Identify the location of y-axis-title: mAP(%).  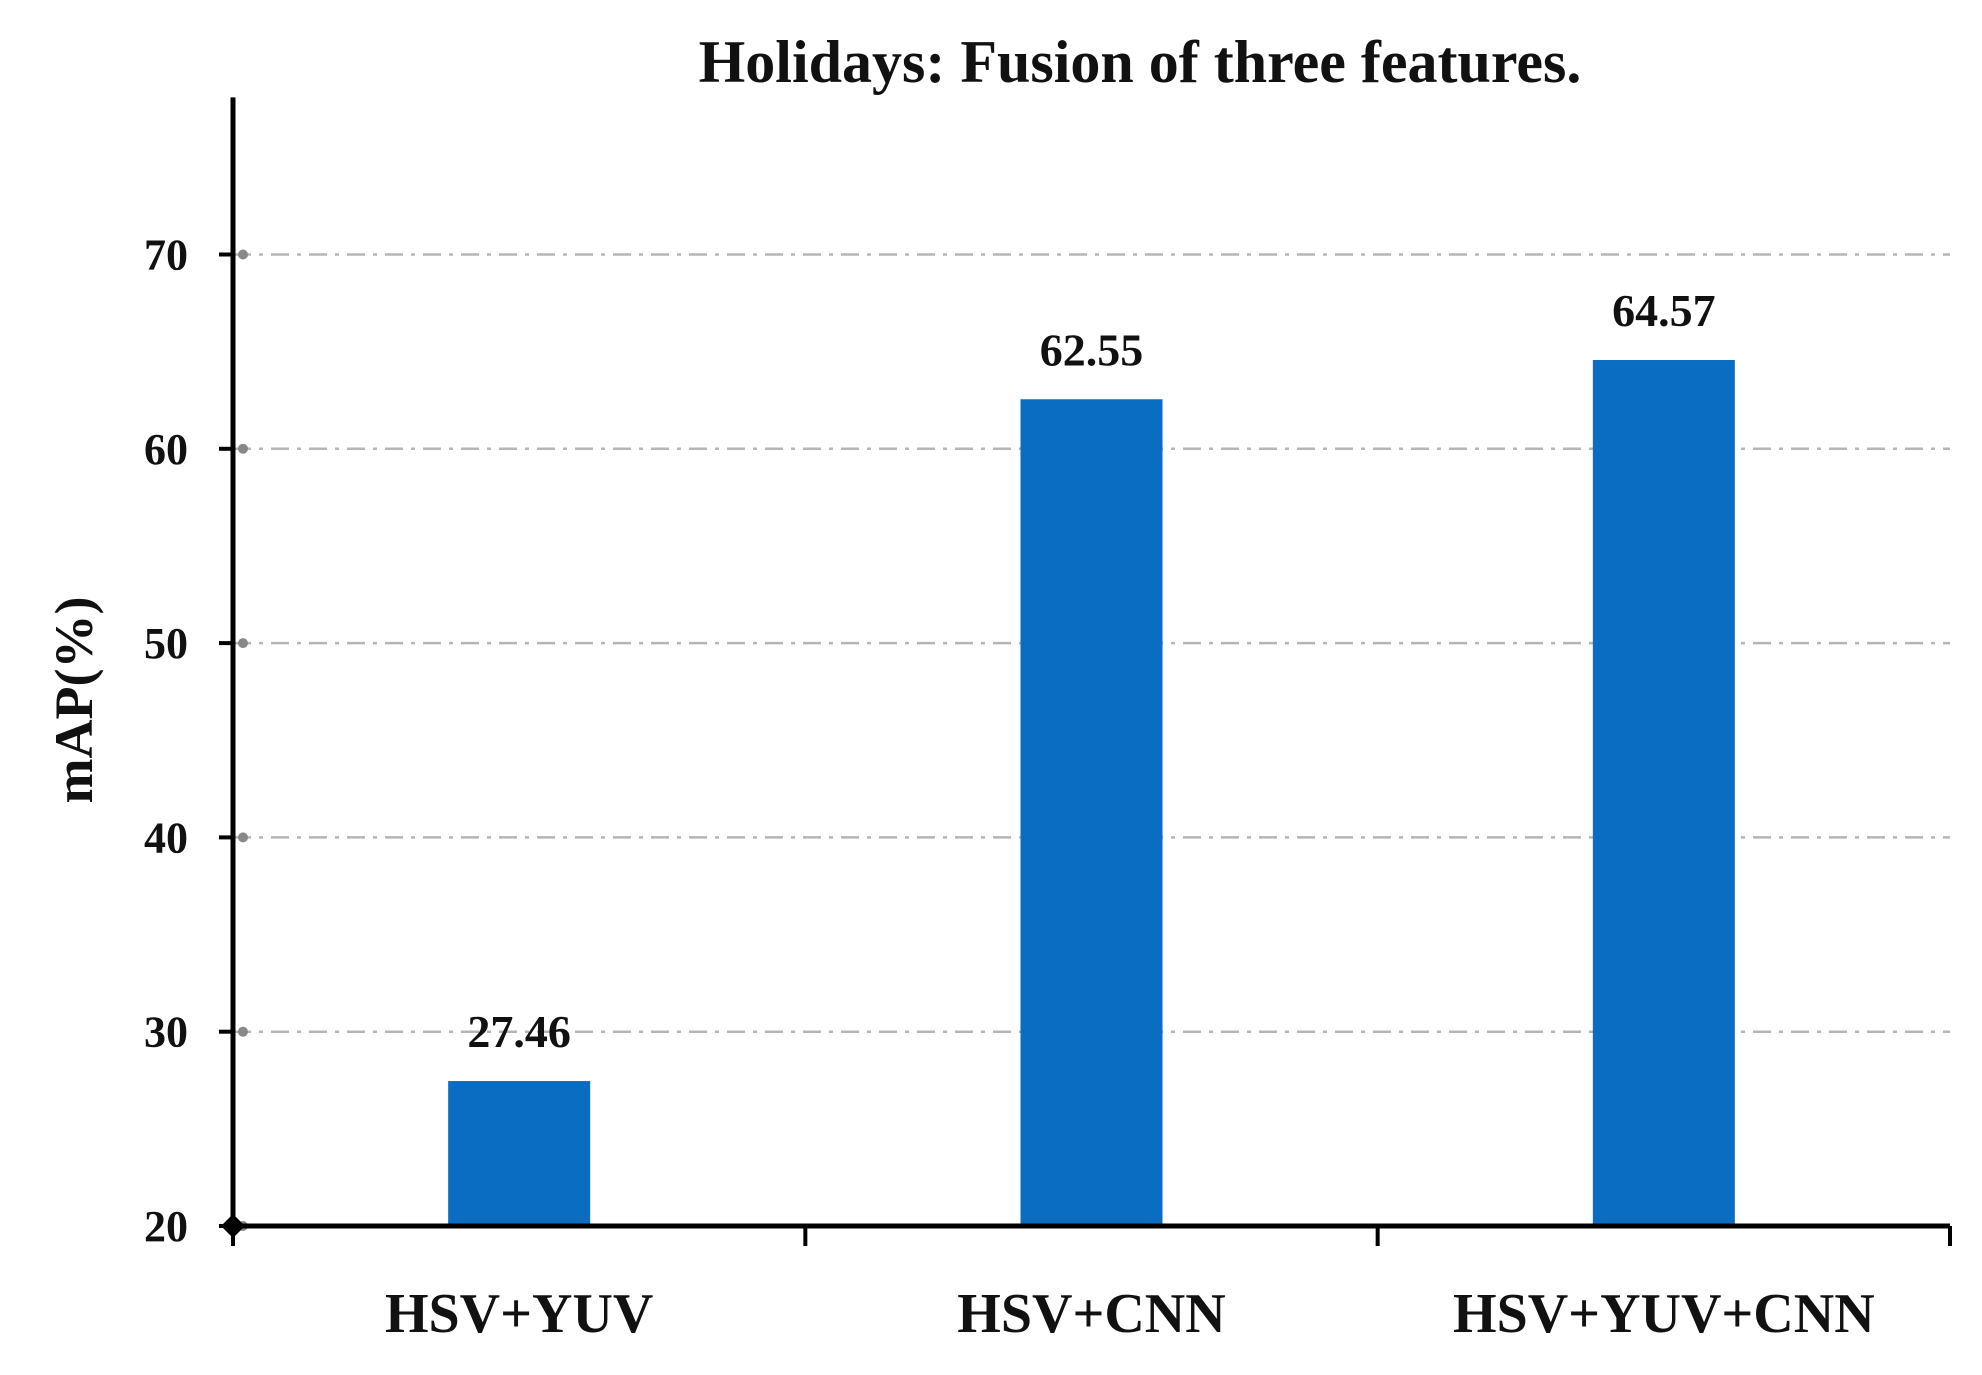
(74, 700).